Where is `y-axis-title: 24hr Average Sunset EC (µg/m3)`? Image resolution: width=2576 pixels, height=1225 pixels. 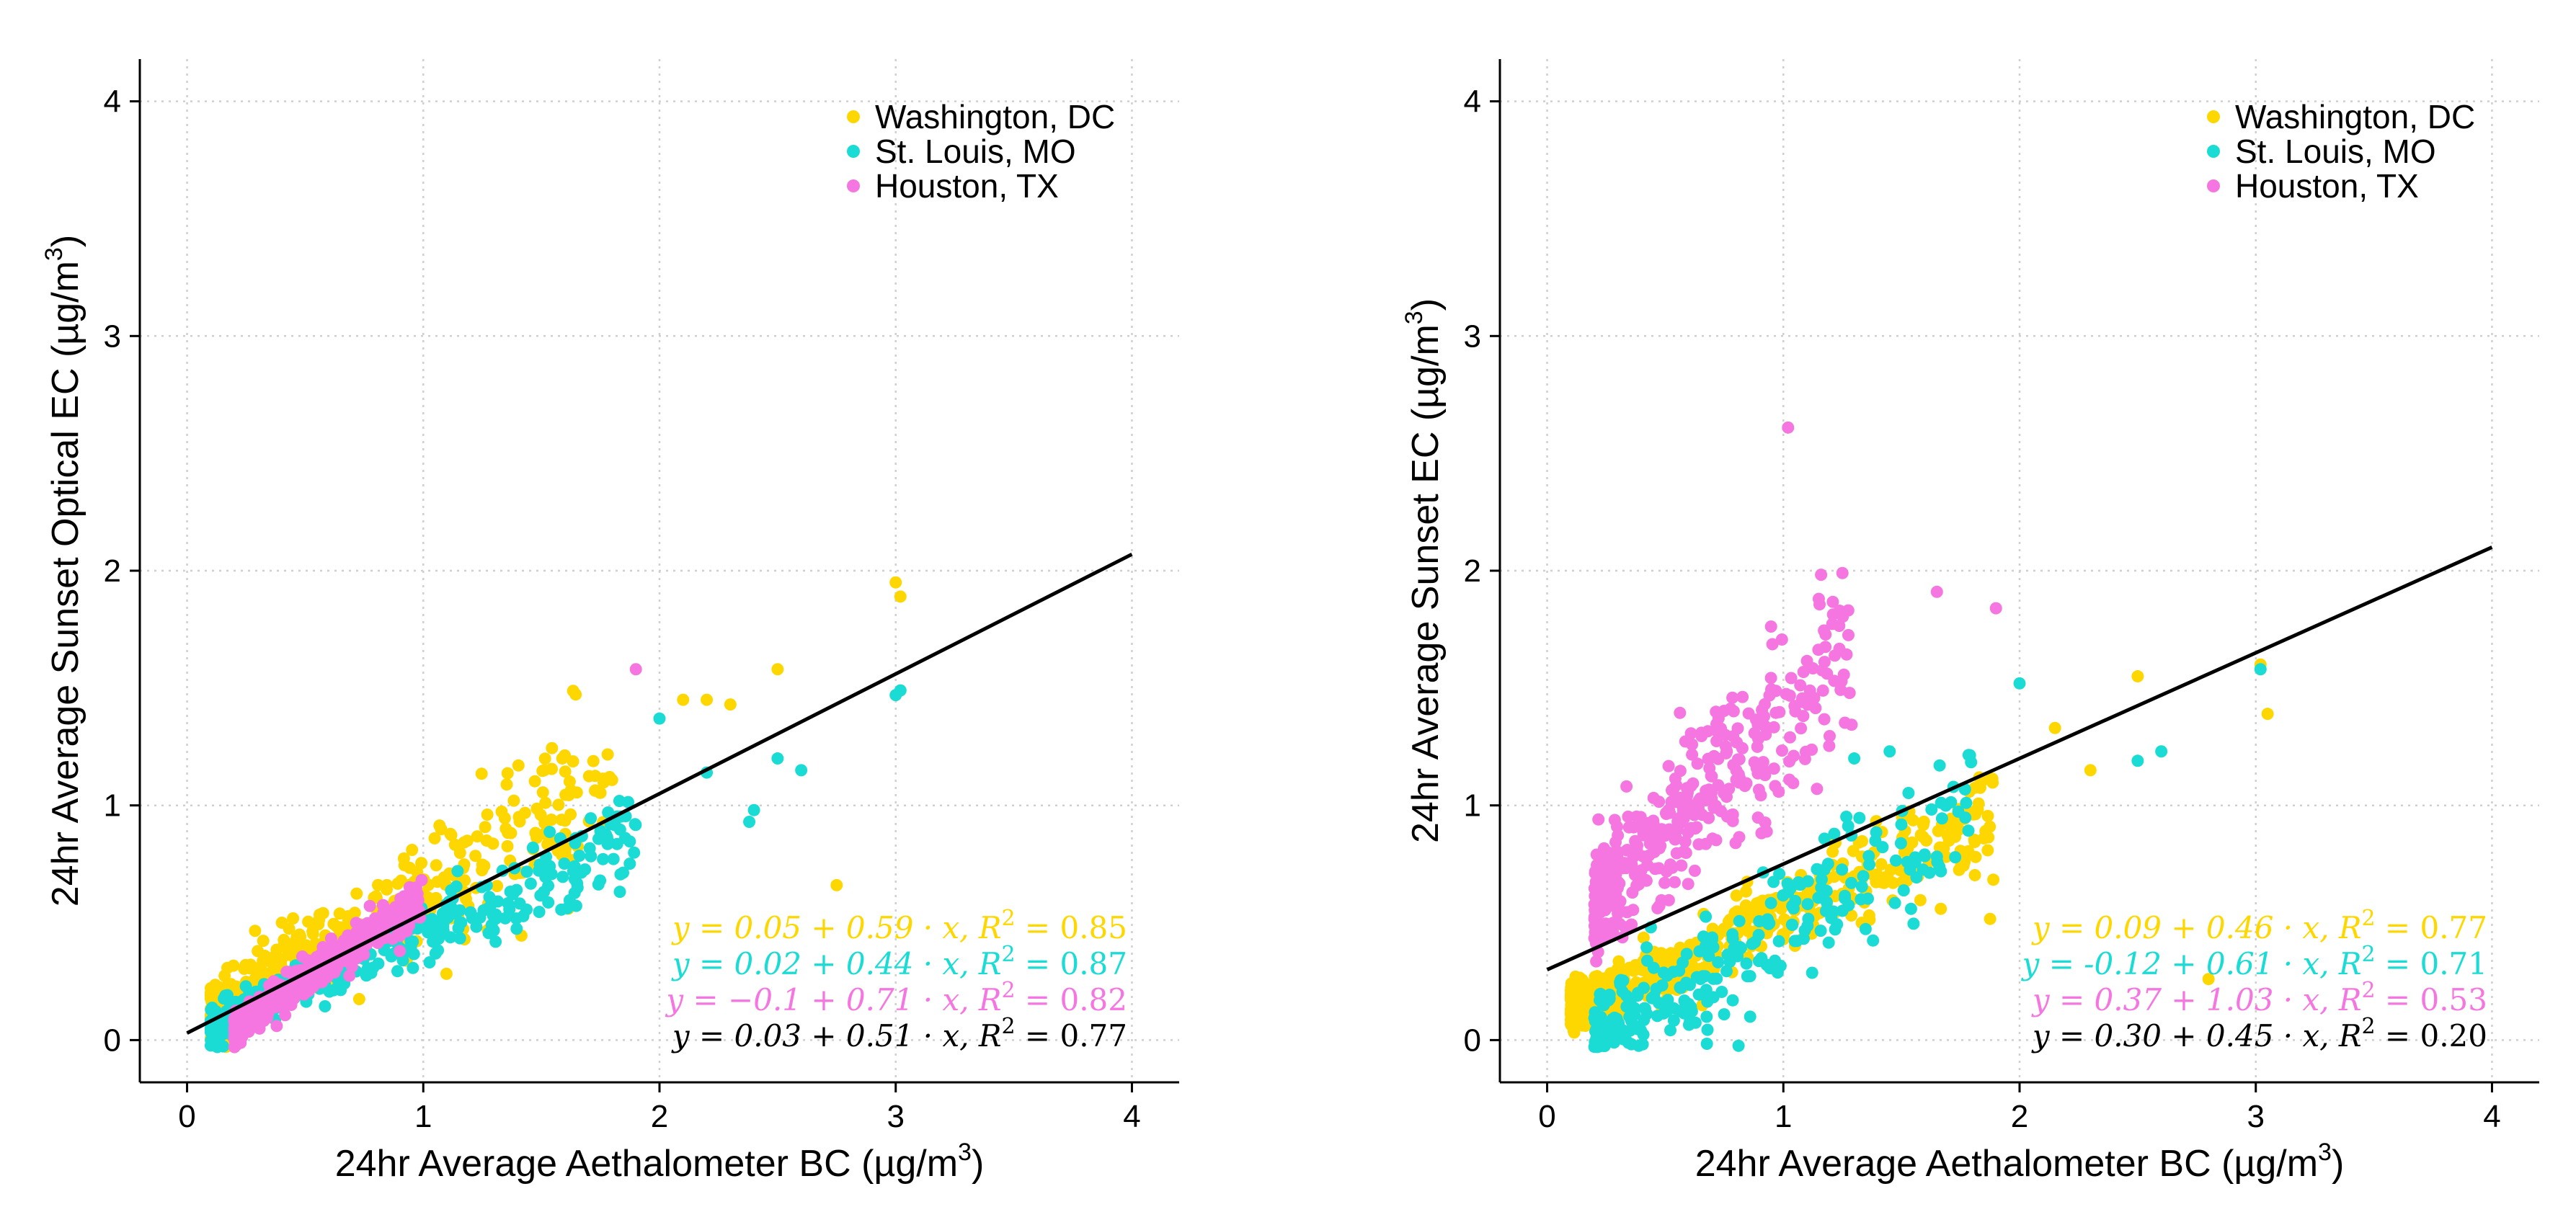
y-axis-title: 24hr Average Sunset EC (µg/m3) is located at coordinates (1423, 570).